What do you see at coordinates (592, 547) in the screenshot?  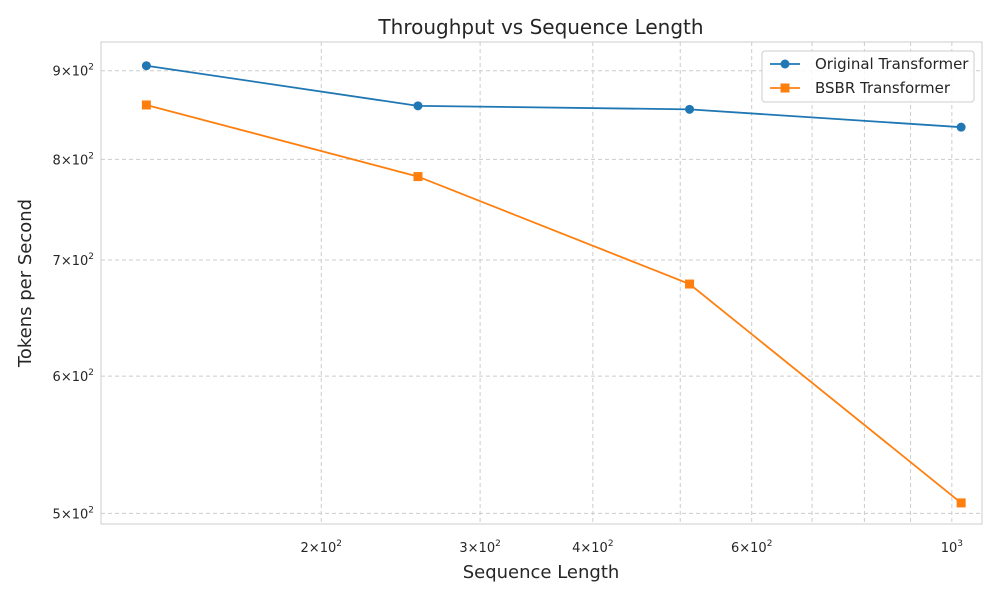 I see `x-tick-label: 4×102` at bounding box center [592, 547].